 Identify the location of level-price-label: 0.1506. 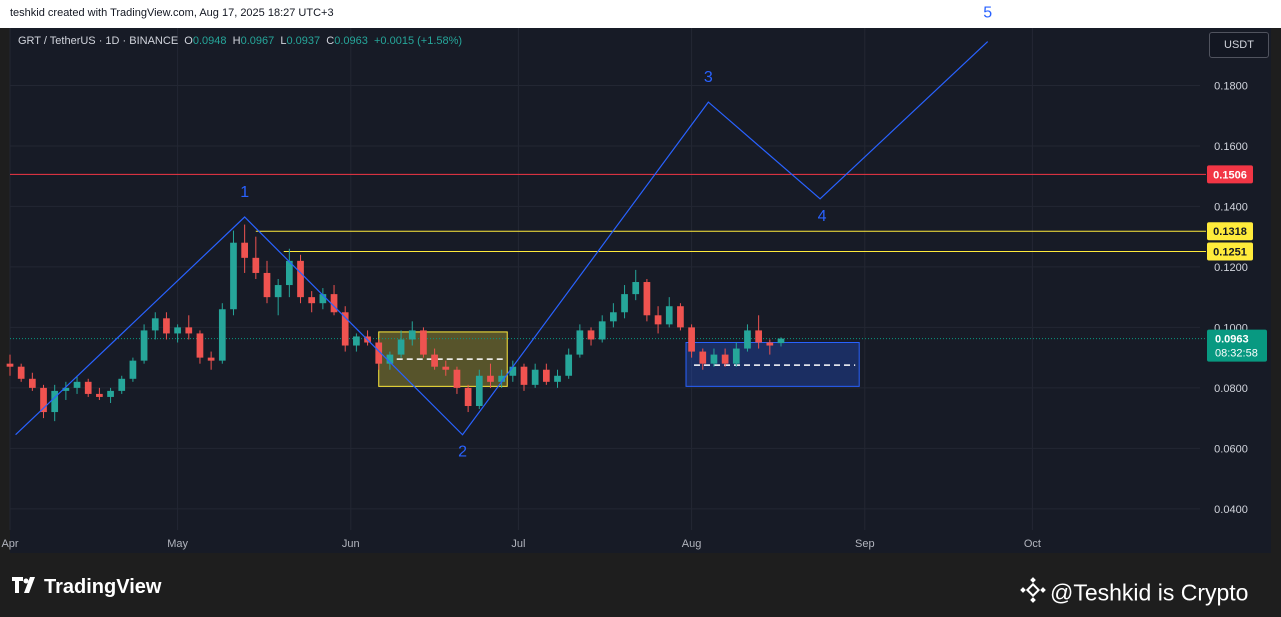
(1230, 175).